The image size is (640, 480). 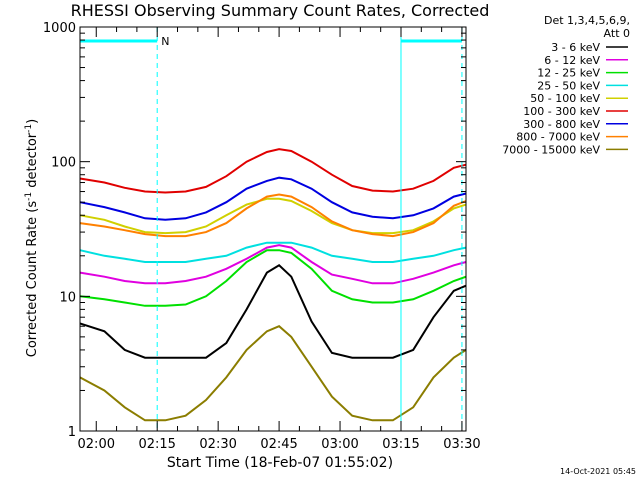 What do you see at coordinates (461, 444) in the screenshot?
I see `x-tick-label: 03:30` at bounding box center [461, 444].